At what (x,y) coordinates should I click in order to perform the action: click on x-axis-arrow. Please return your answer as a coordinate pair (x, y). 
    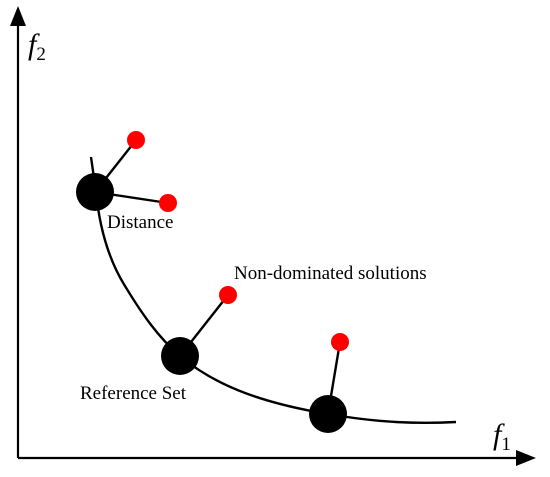
    Looking at the image, I should click on (526, 458).